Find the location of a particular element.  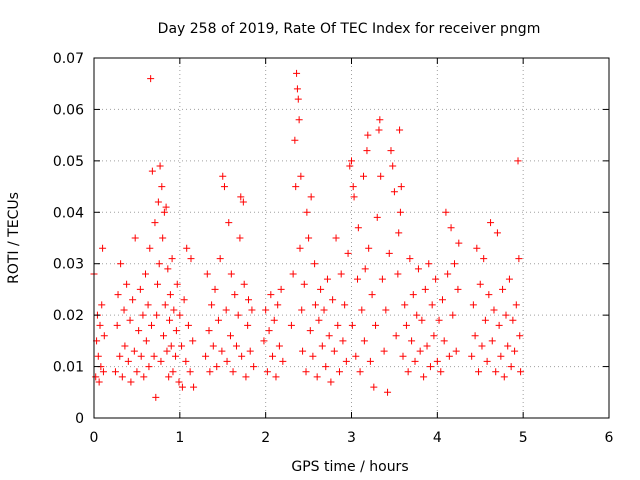

y-tick-label: 0 is located at coordinates (79, 419).